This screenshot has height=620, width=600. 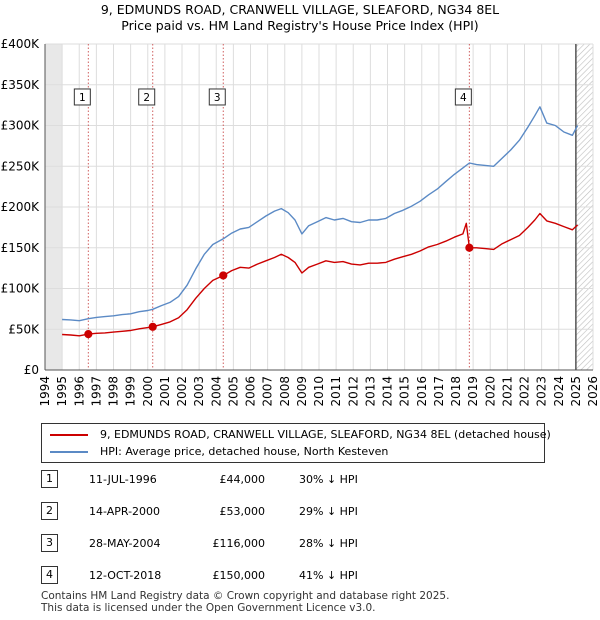 I want to click on sale-date: 14-APR-2000, so click(x=125, y=511).